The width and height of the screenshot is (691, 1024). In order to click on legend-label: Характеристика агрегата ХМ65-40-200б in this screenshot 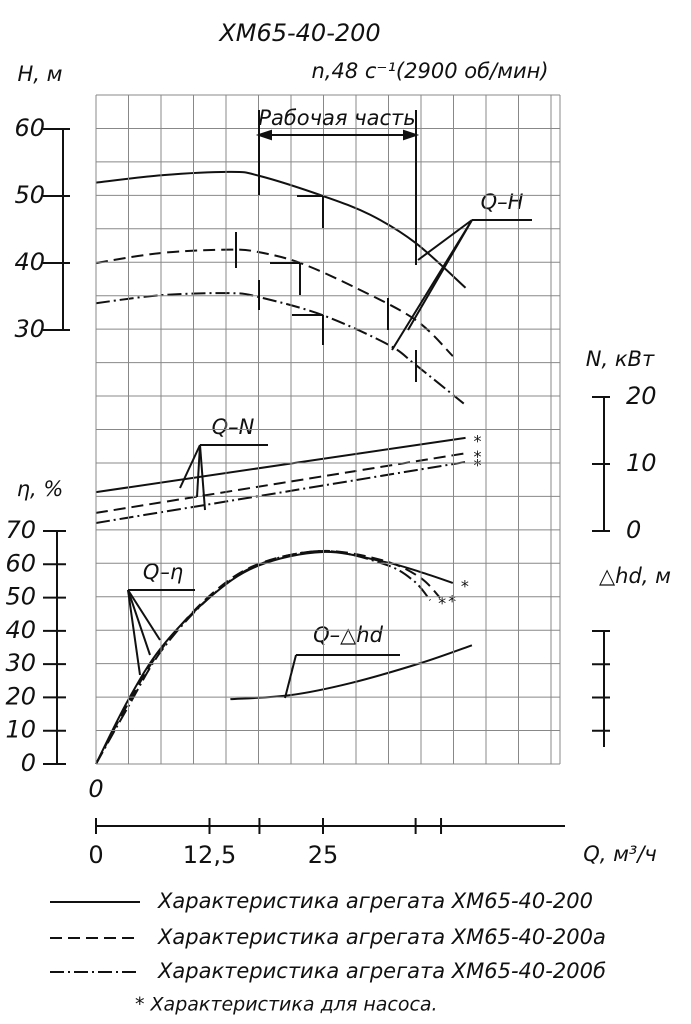, I will do `click(381, 971)`.